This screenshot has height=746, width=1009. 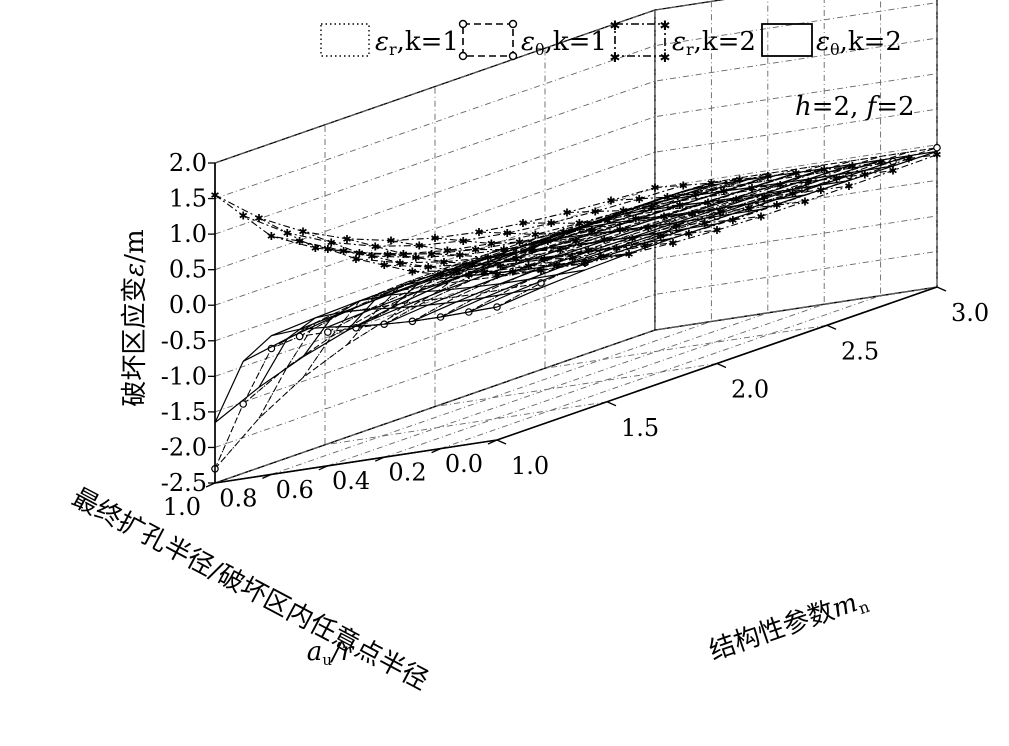 I want to click on x-tick-label: 1.0, so click(x=530, y=466).